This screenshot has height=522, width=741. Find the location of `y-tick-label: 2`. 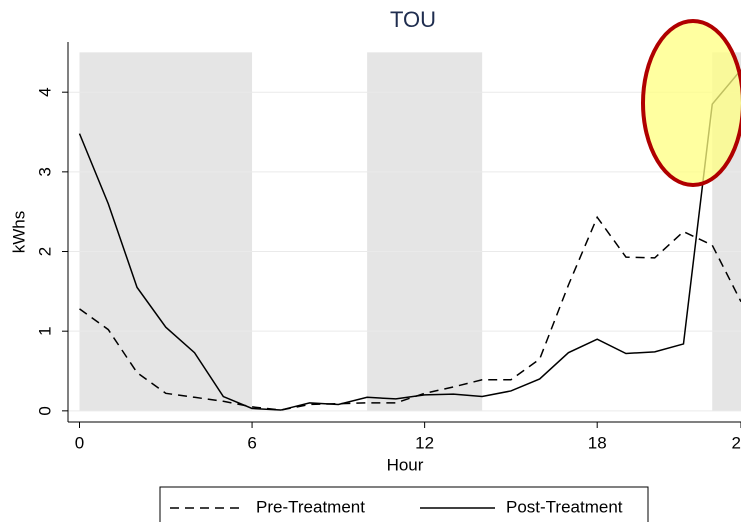

y-tick-label: 2 is located at coordinates (44, 251).